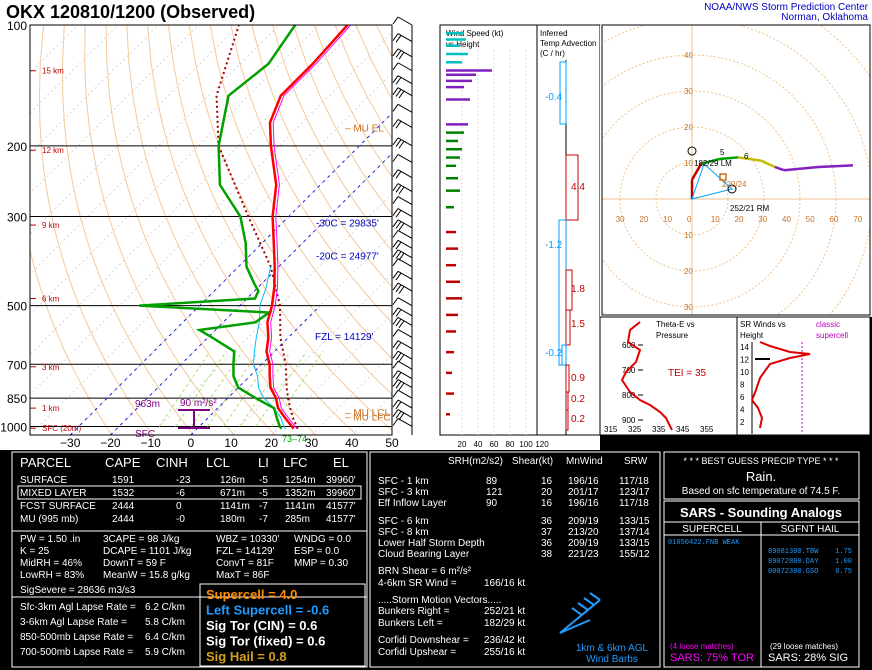 The width and height of the screenshot is (872, 670). I want to click on hodo-ring-label: 20, so click(688, 271).